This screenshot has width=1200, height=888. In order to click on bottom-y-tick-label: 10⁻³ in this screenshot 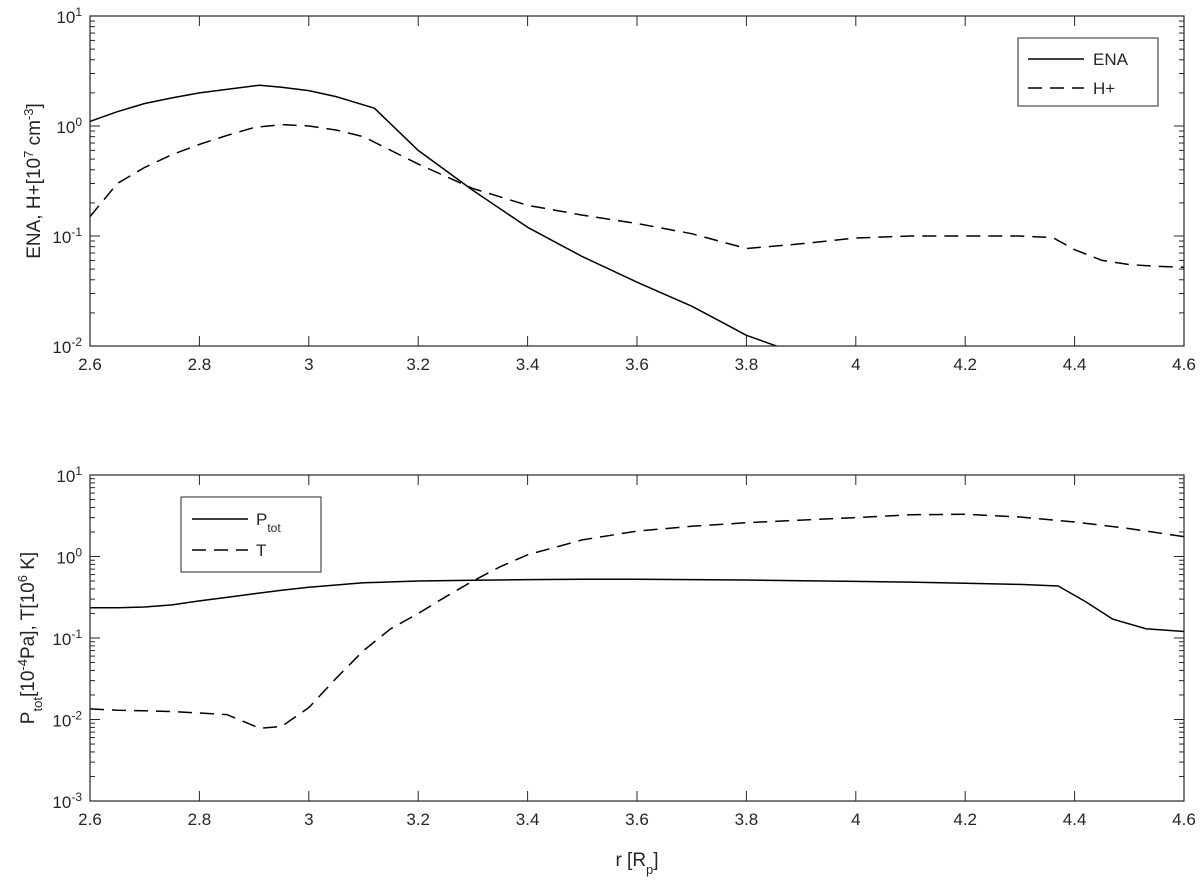, I will do `click(67, 801)`.